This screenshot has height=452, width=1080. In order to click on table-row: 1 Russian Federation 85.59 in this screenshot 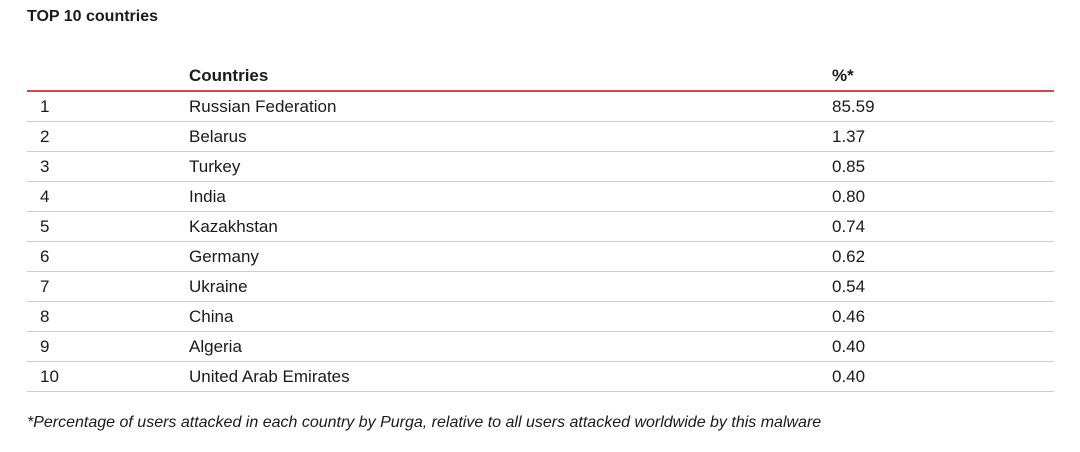, I will do `click(540, 107)`.